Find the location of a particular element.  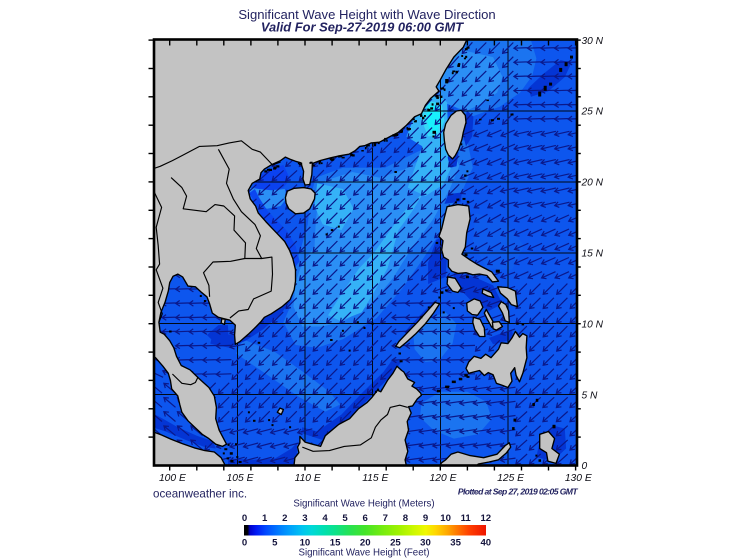

svg-text:Valid For Sep-27-2019 06:00 GM: Valid For Sep-27-2019 06:00 GMT is located at coordinates (362, 27).